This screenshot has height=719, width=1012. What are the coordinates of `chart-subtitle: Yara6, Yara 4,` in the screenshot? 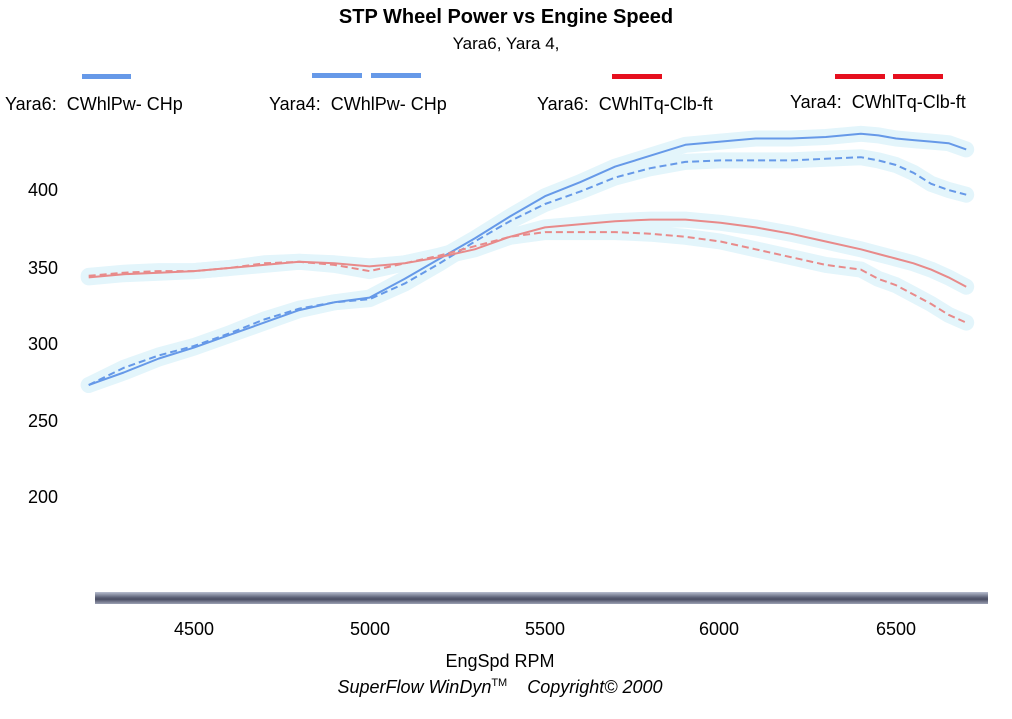 It's located at (506, 43).